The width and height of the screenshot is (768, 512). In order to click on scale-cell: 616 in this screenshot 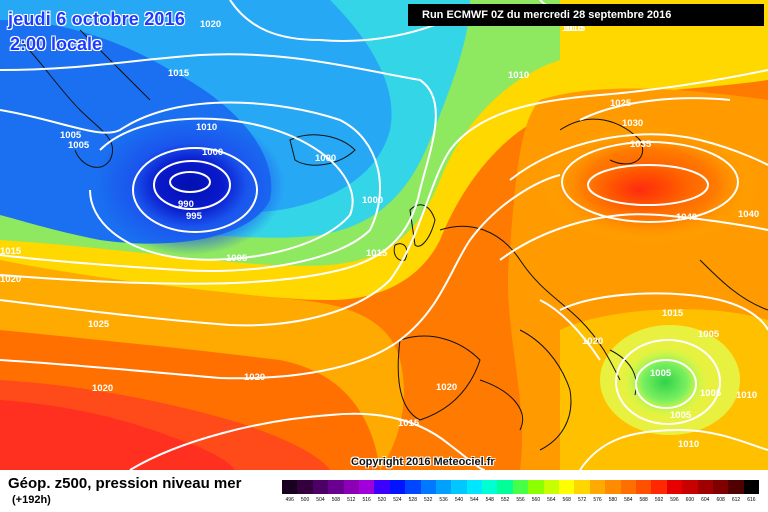, I will do `click(751, 491)`.